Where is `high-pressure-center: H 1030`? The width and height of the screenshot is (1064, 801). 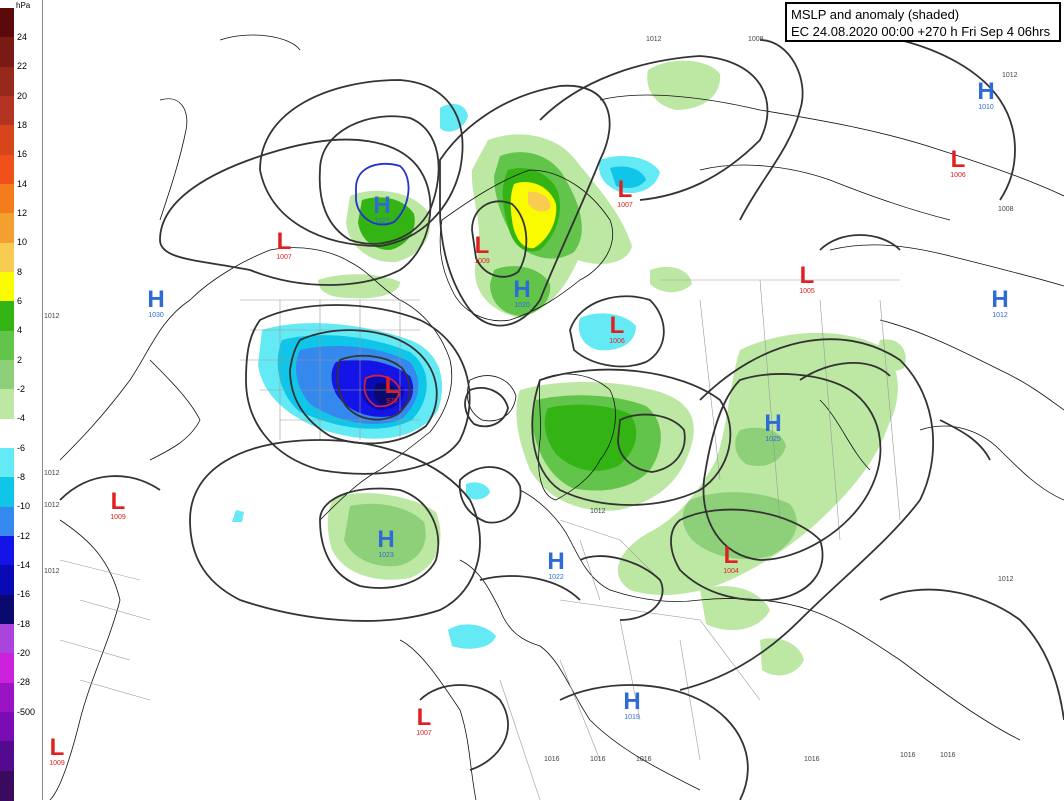
high-pressure-center: H 1030 is located at coordinates (156, 303).